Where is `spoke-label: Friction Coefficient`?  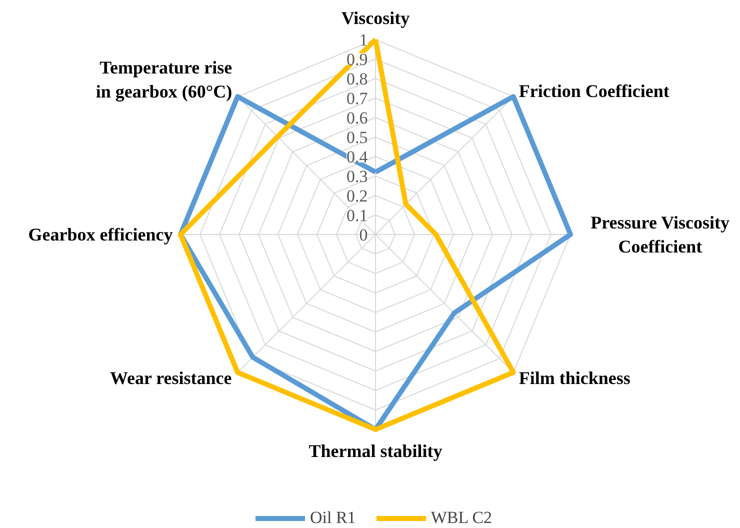 spoke-label: Friction Coefficient is located at coordinates (594, 91).